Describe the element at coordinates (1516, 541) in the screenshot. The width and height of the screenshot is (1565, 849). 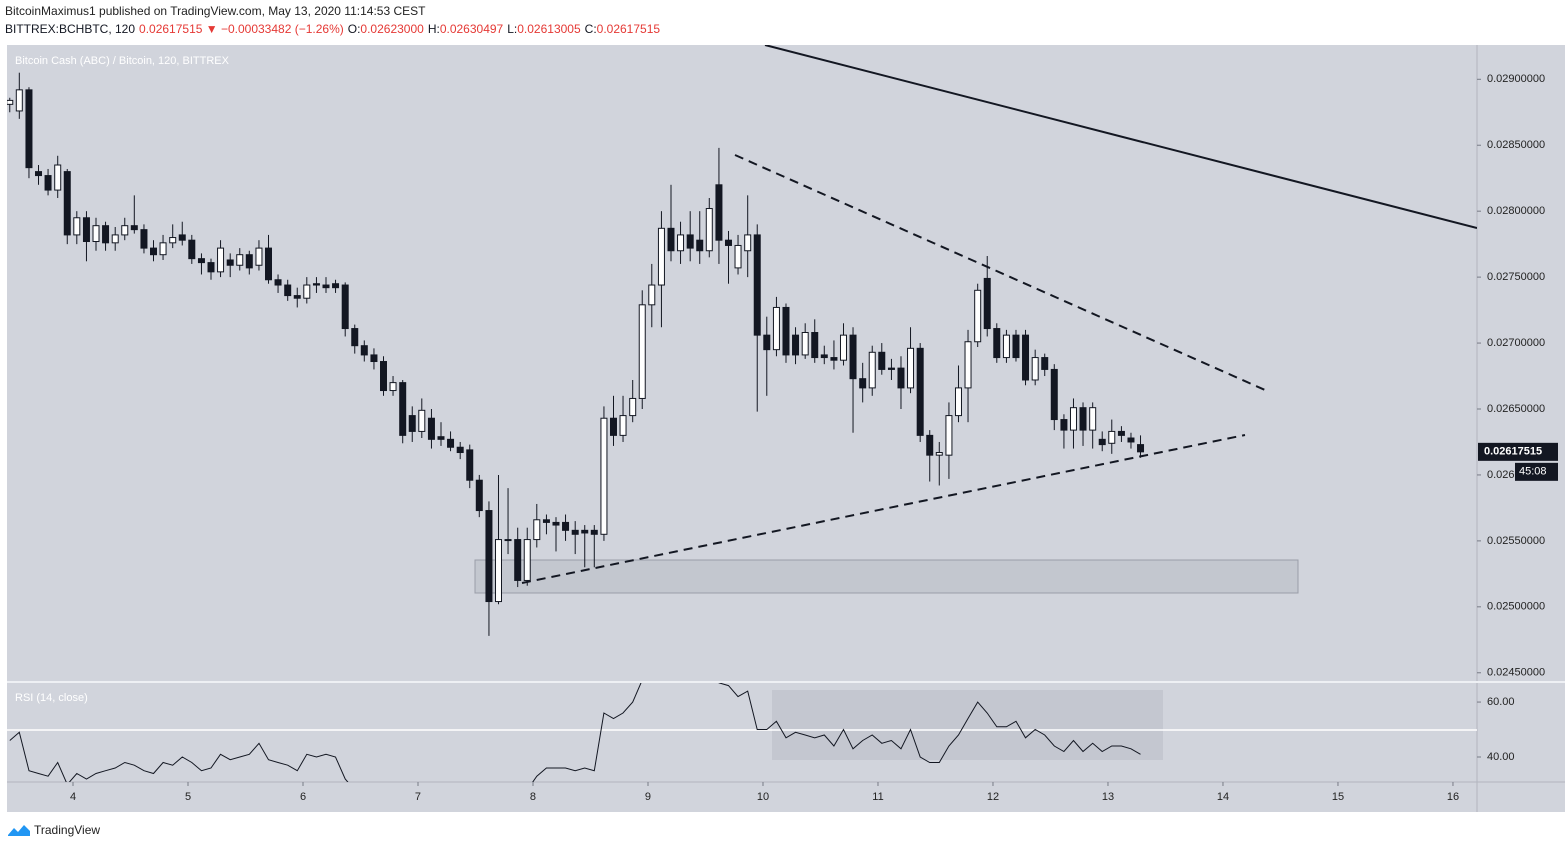
I see `y-tick-label: 0.02550000` at that location.